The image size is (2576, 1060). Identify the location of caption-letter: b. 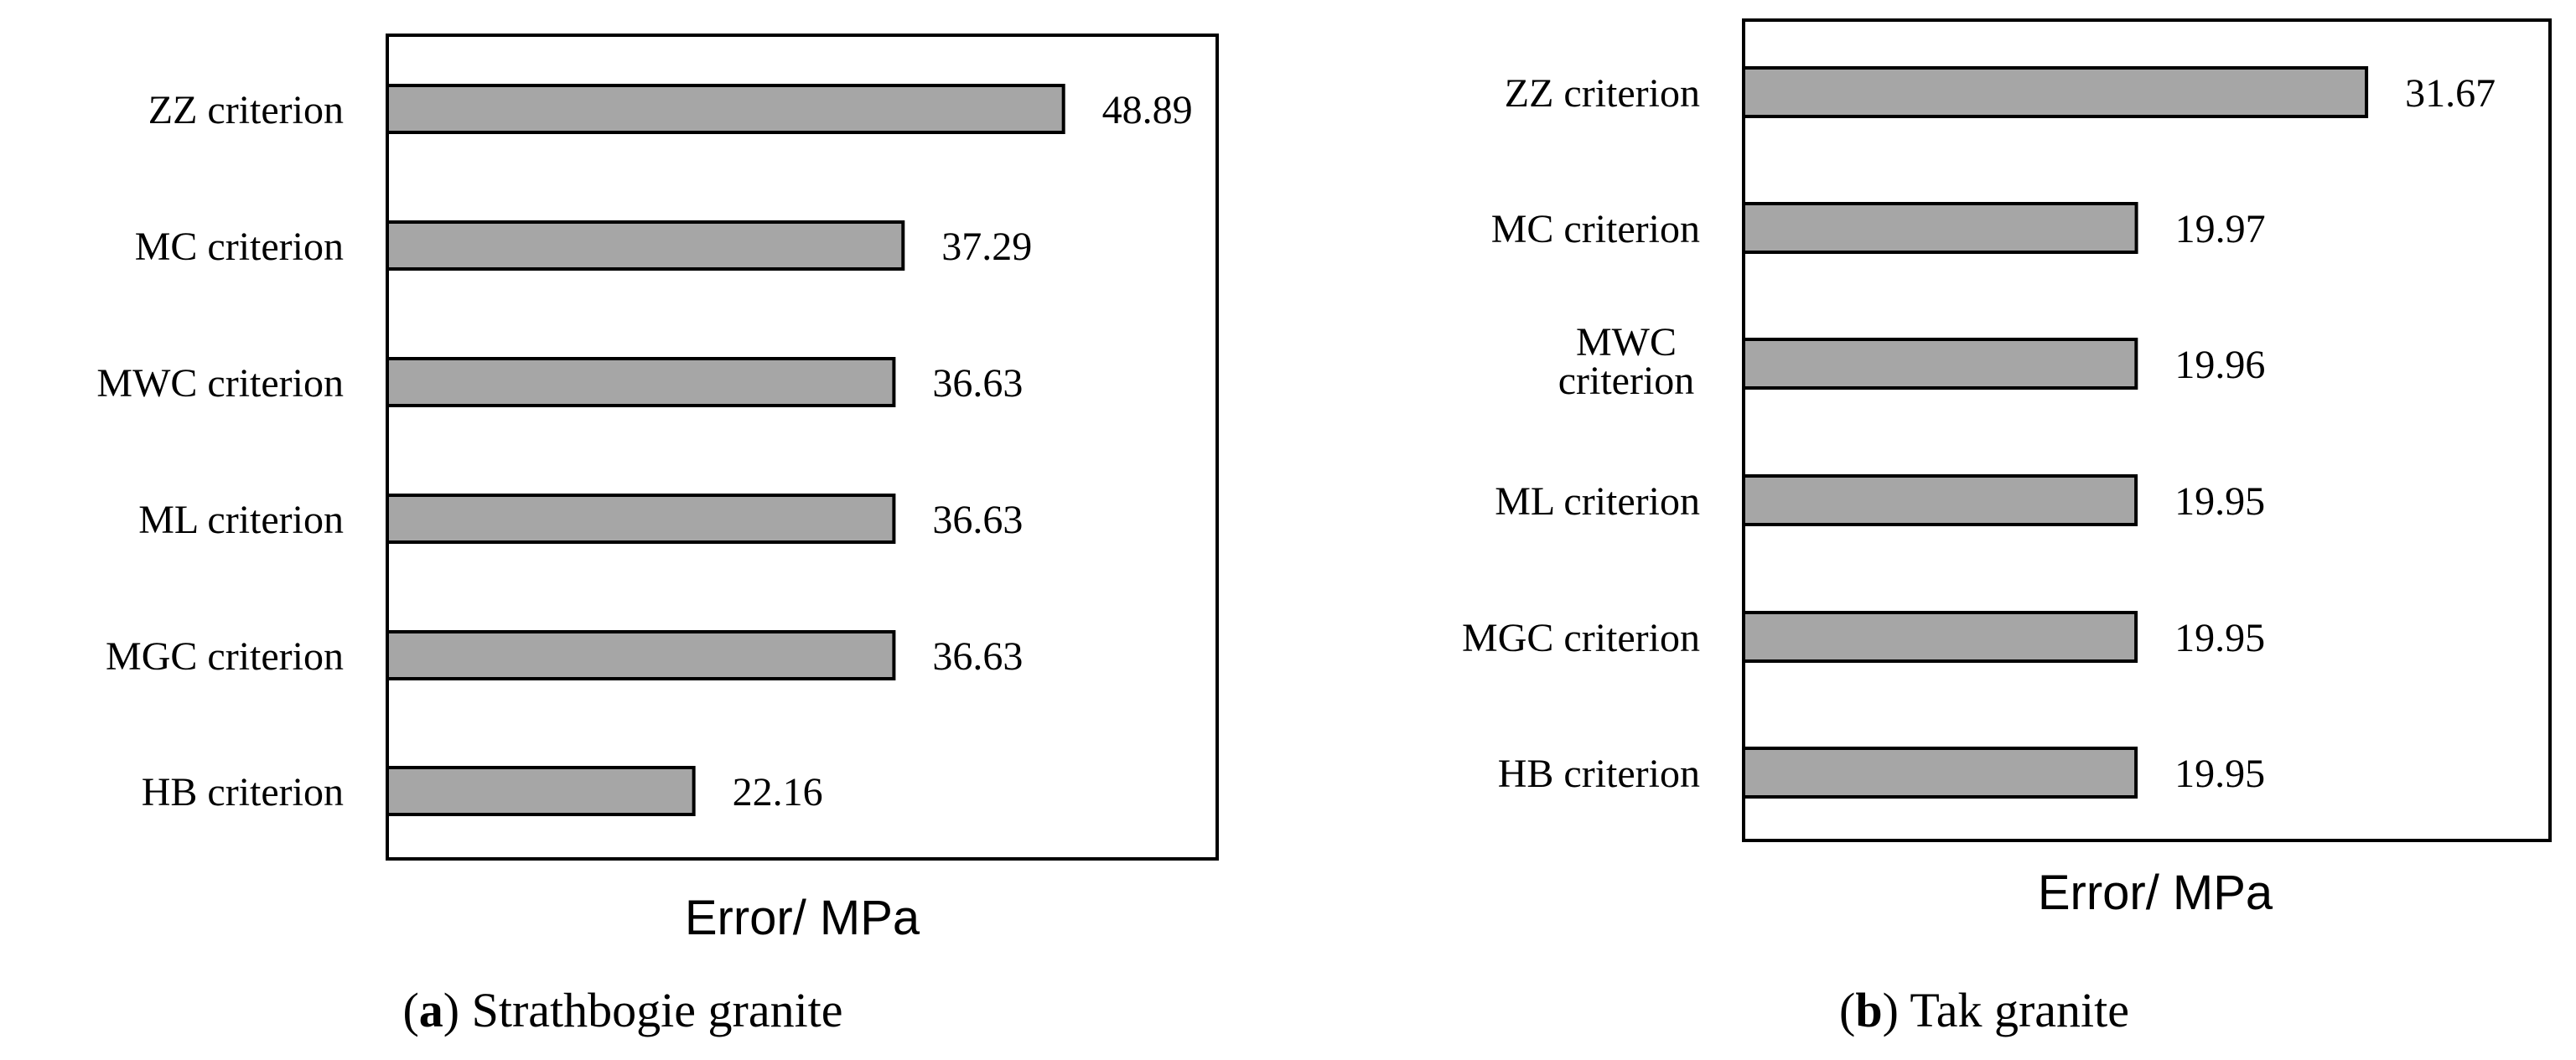
(1868, 1010).